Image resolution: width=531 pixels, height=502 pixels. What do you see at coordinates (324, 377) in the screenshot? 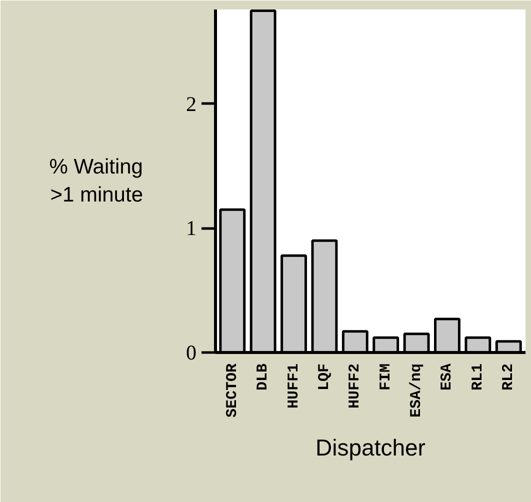
I see `x-tick-label: LQF` at bounding box center [324, 377].